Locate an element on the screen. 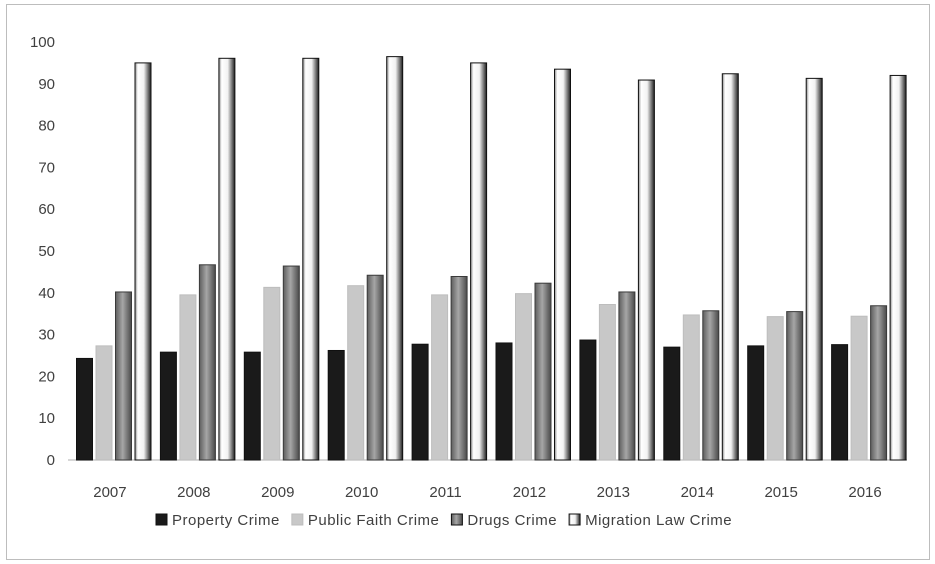  legend-label: Public Faith Crime is located at coordinates (374, 520).